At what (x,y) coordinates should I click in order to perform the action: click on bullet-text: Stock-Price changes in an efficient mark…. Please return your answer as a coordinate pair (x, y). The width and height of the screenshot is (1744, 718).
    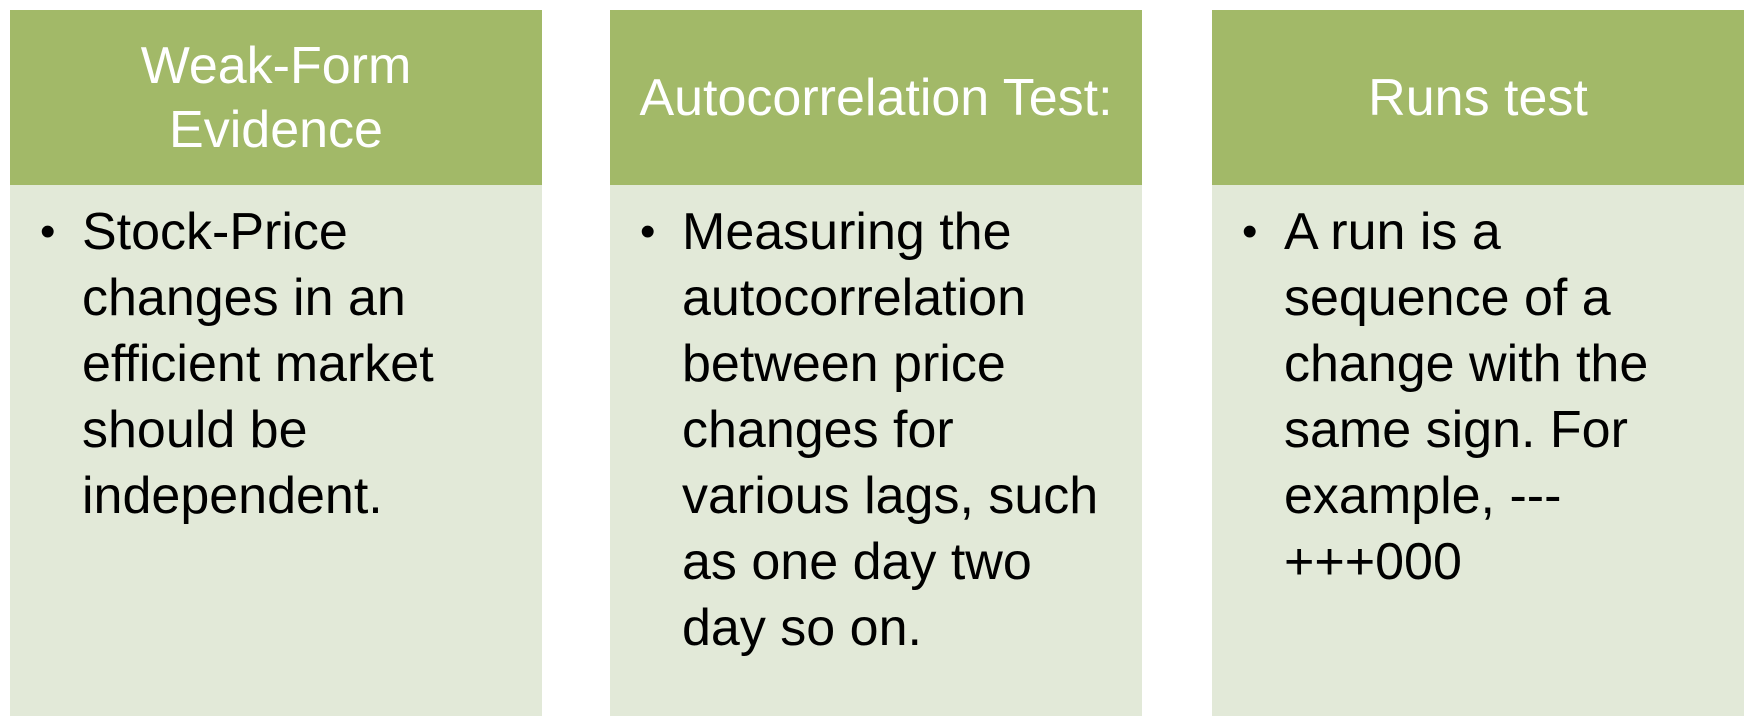
    Looking at the image, I should click on (258, 364).